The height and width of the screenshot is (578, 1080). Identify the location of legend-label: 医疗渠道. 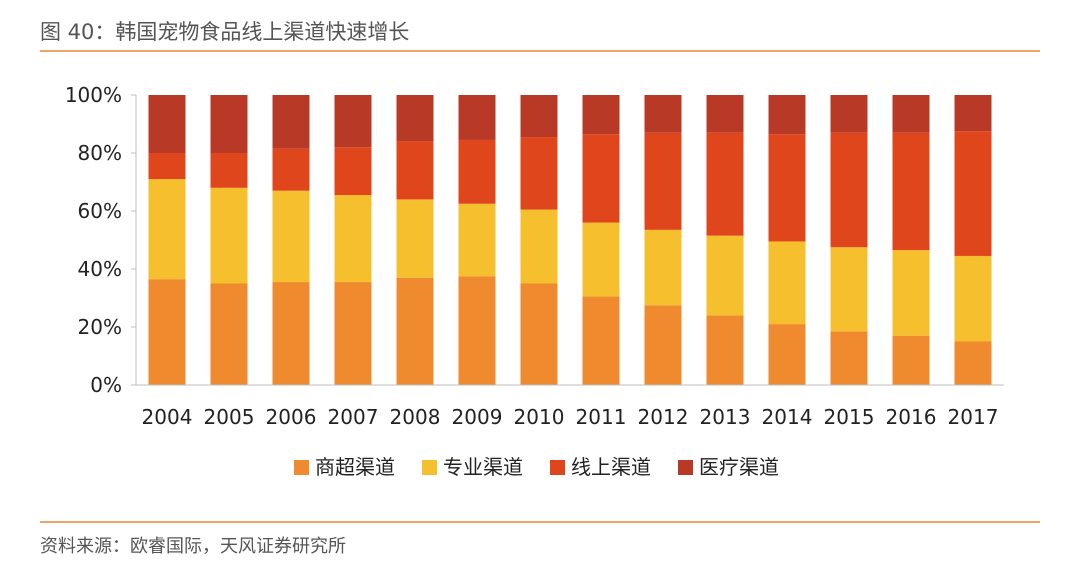
(739, 467).